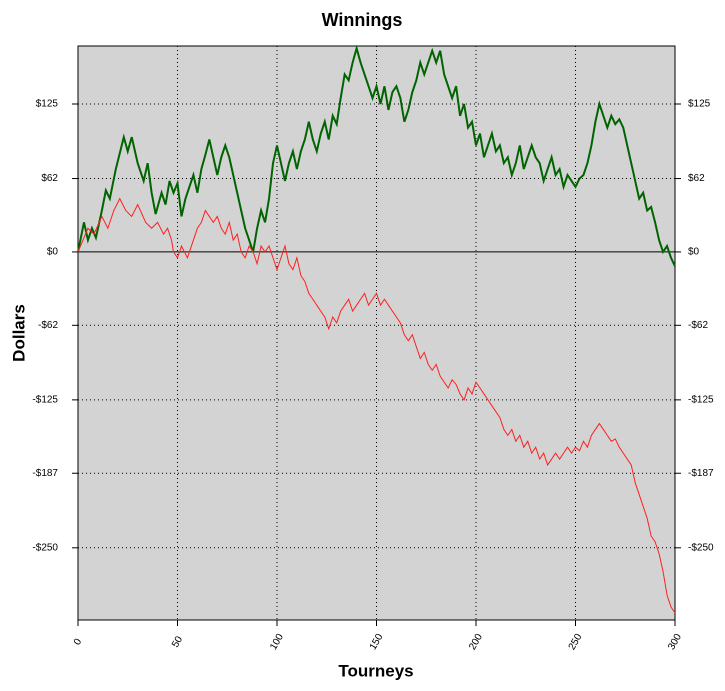 This screenshot has width=725, height=691. Describe the element at coordinates (675, 642) in the screenshot. I see `x-tick-label: 300` at that location.